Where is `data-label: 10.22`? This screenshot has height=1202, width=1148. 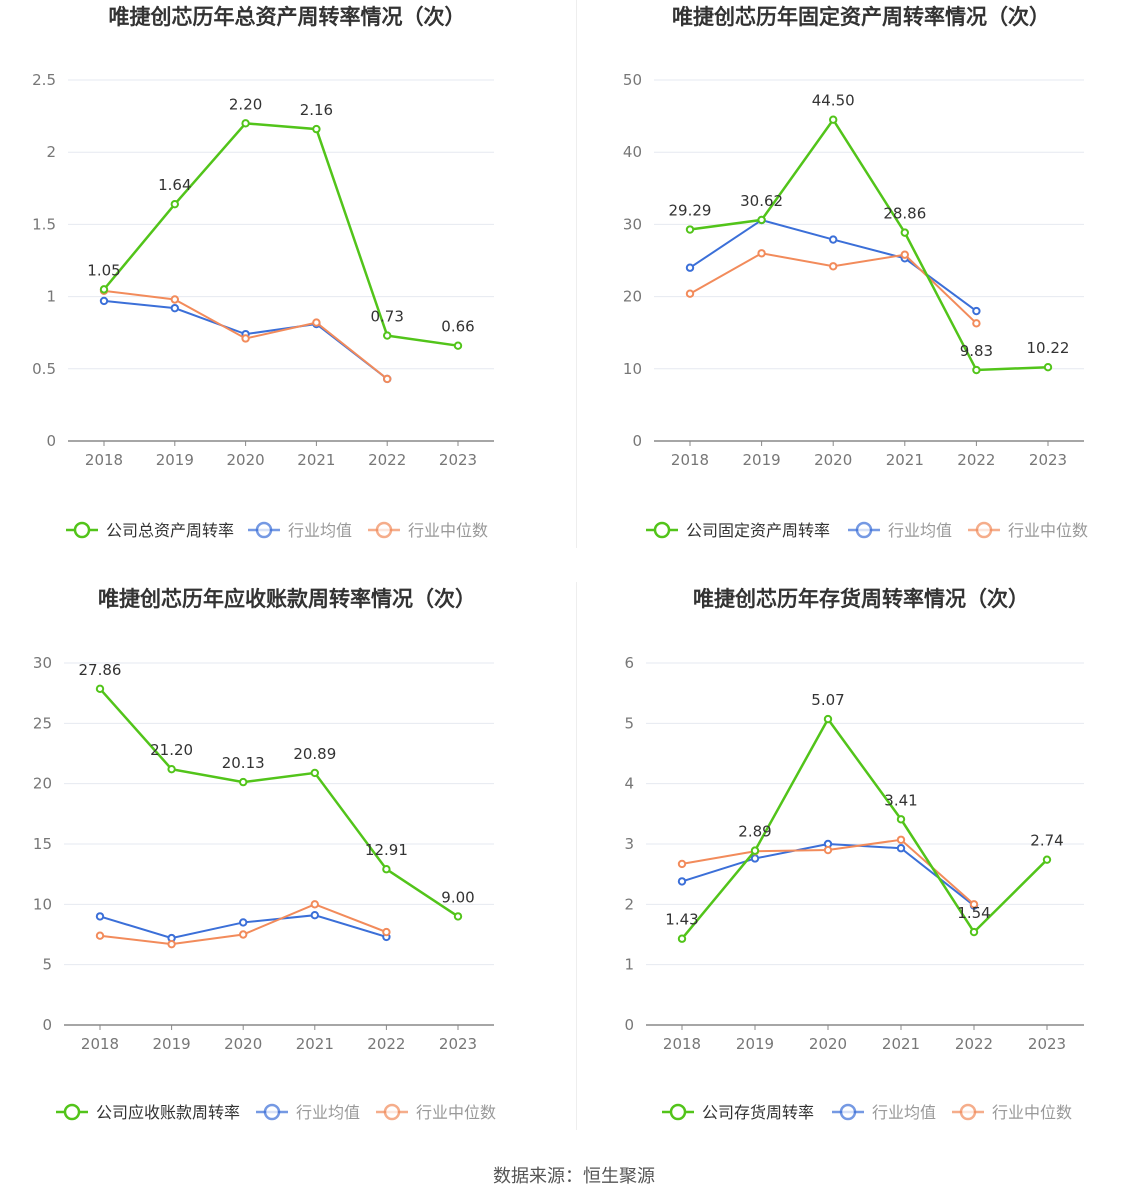
data-label: 10.22 is located at coordinates (1048, 348).